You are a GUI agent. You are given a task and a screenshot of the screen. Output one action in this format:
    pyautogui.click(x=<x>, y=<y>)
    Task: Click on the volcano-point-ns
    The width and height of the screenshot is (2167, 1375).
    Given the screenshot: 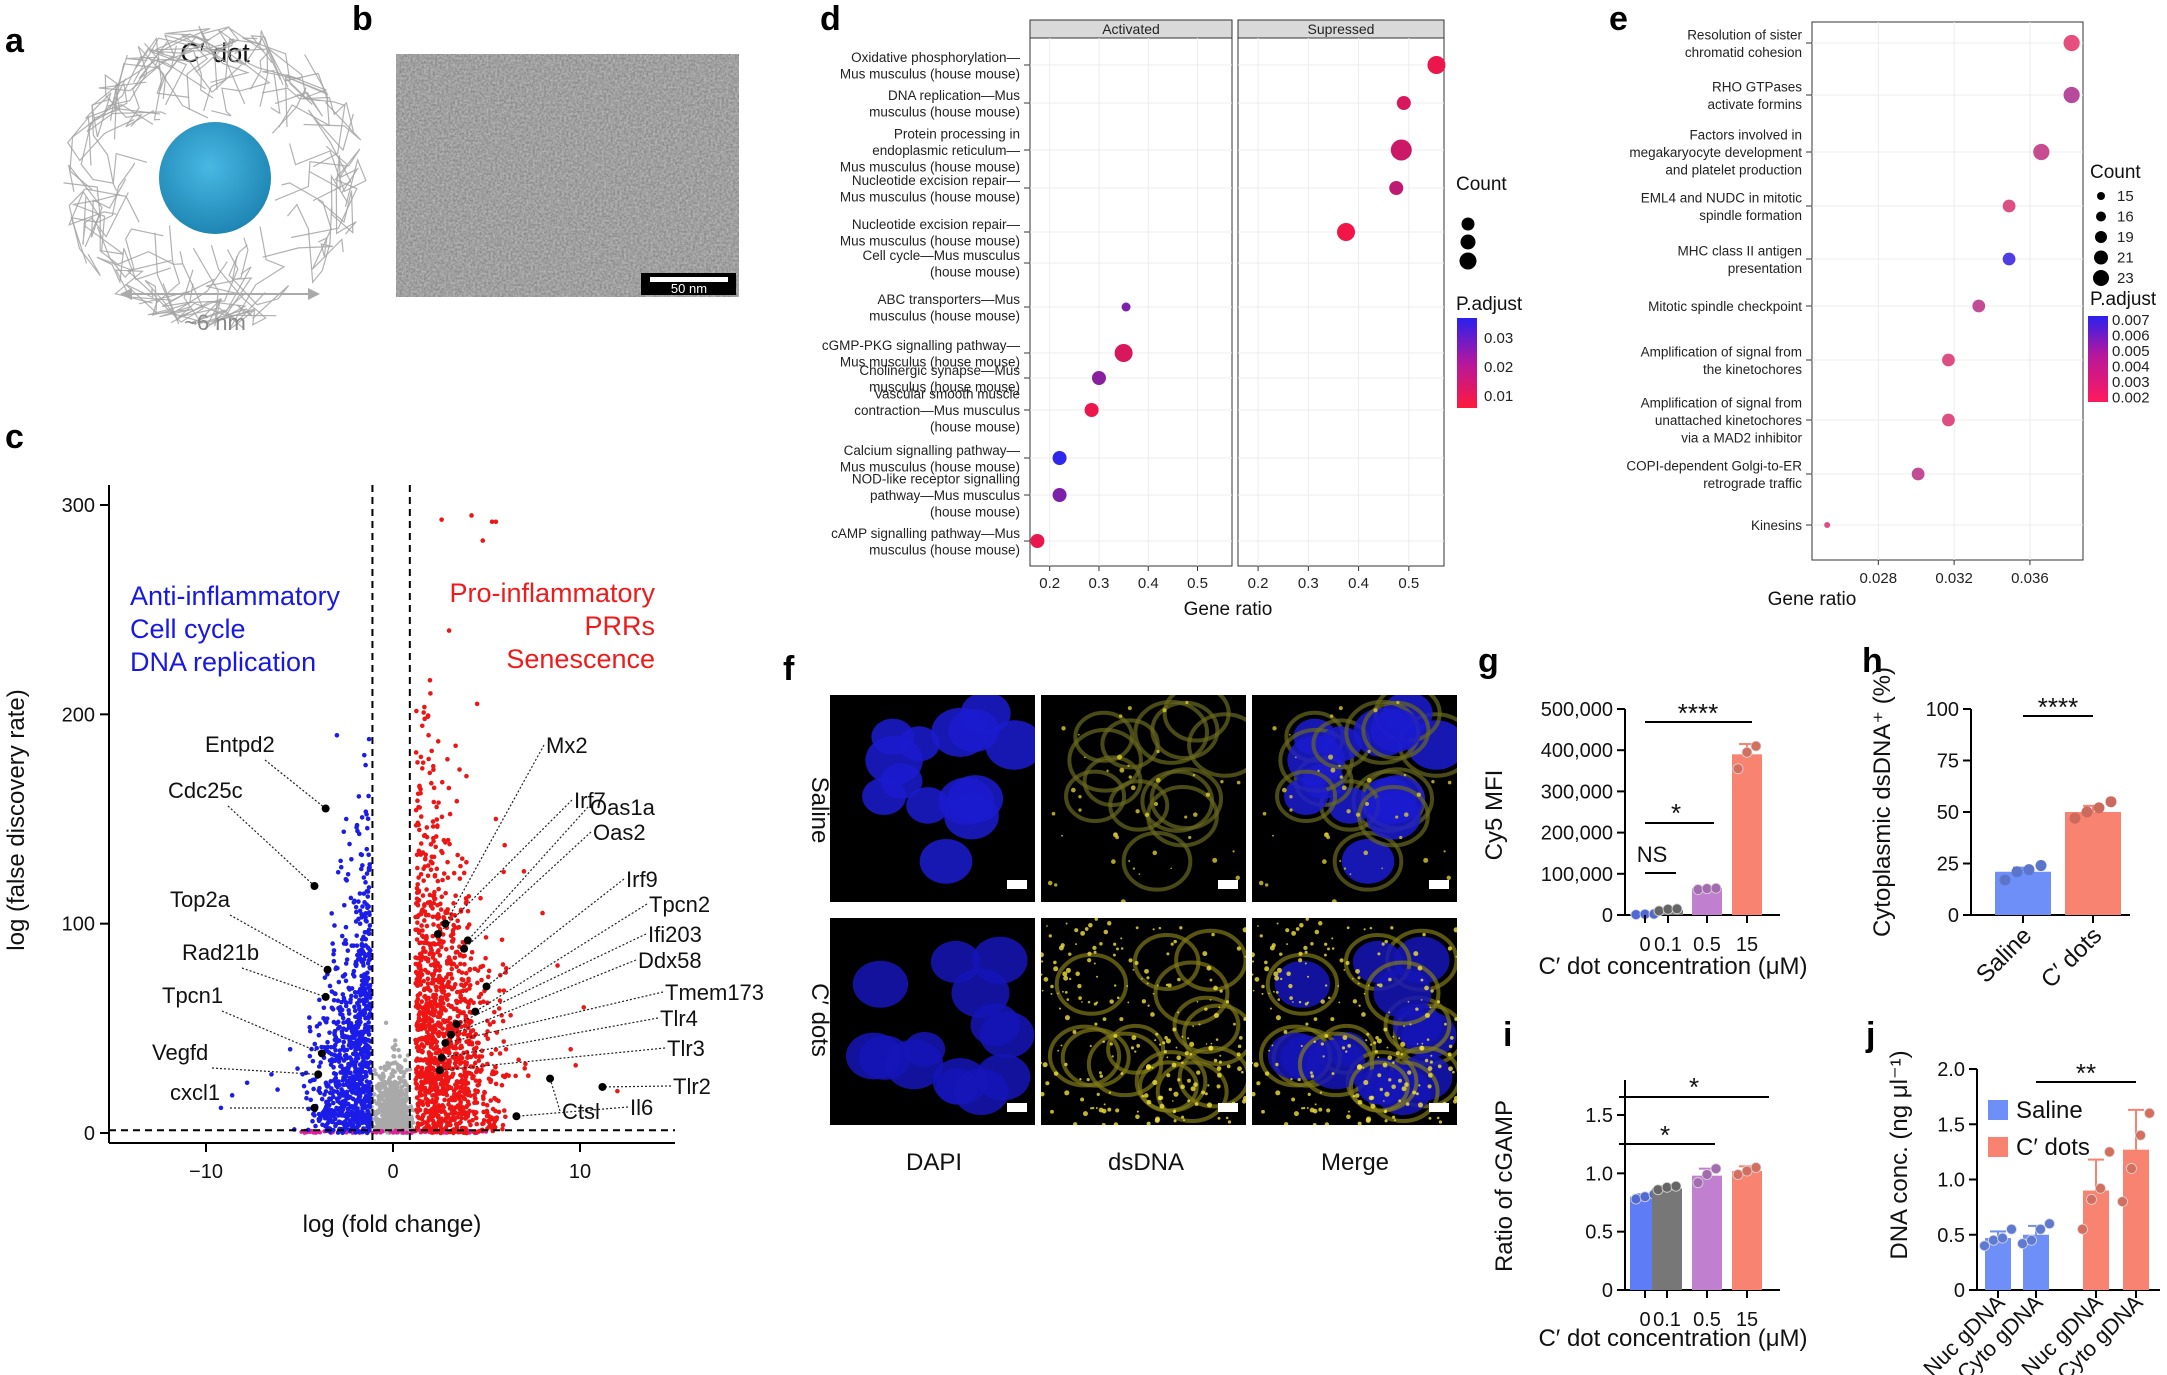 What is the action you would take?
    pyautogui.click(x=396, y=1106)
    